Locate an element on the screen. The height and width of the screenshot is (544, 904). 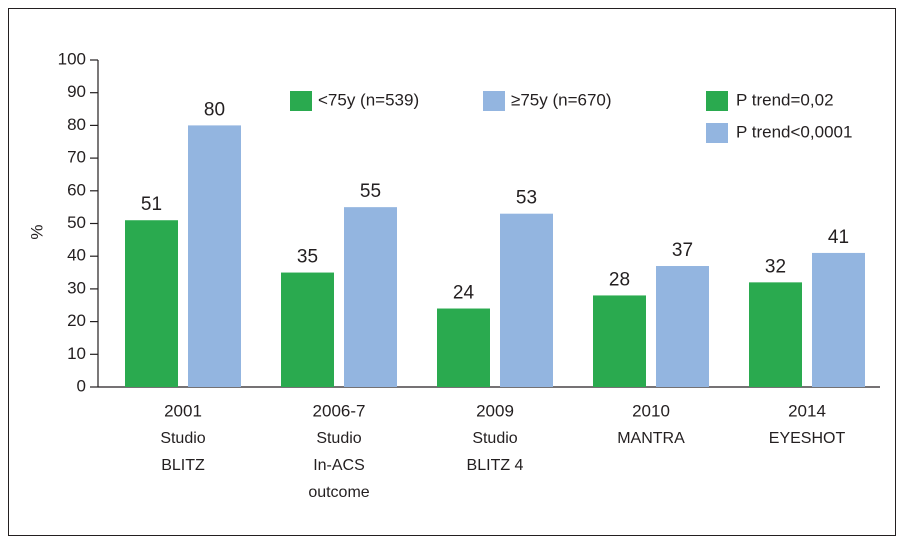
y-tick-label: 60 is located at coordinates (76, 189).